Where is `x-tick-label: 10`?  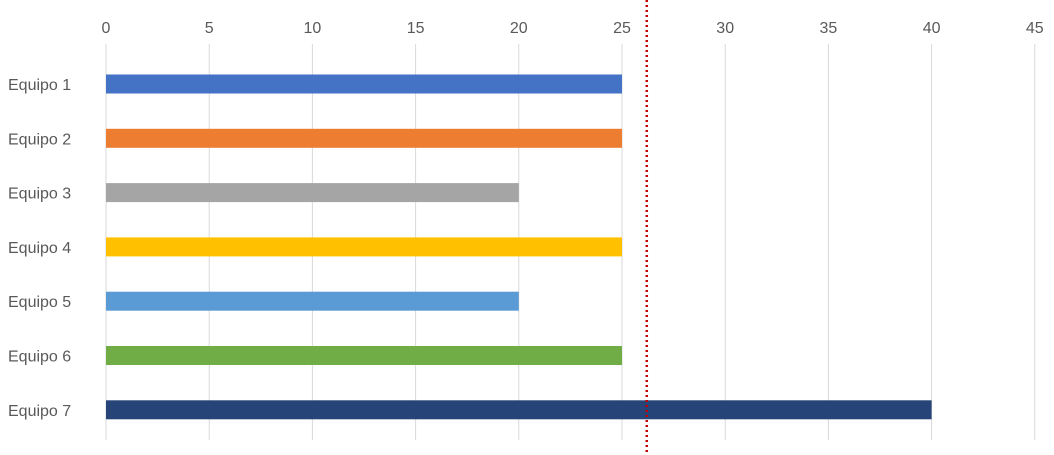
x-tick-label: 10 is located at coordinates (313, 28).